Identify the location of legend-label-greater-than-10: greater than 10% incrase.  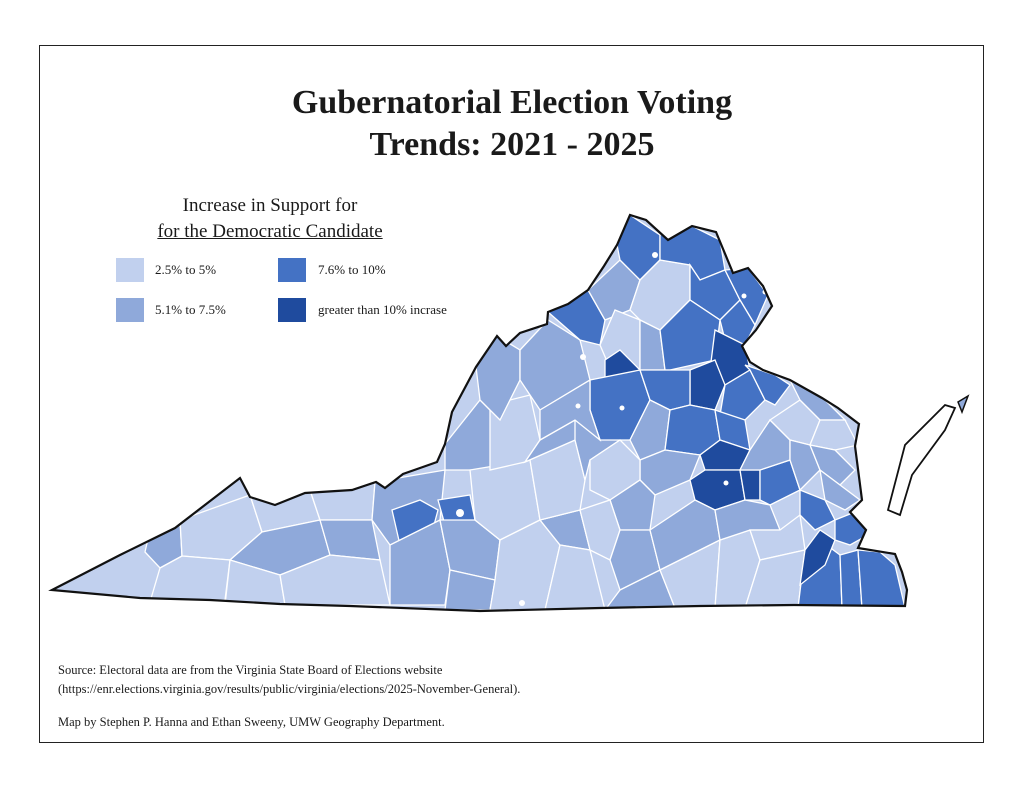
(382, 309).